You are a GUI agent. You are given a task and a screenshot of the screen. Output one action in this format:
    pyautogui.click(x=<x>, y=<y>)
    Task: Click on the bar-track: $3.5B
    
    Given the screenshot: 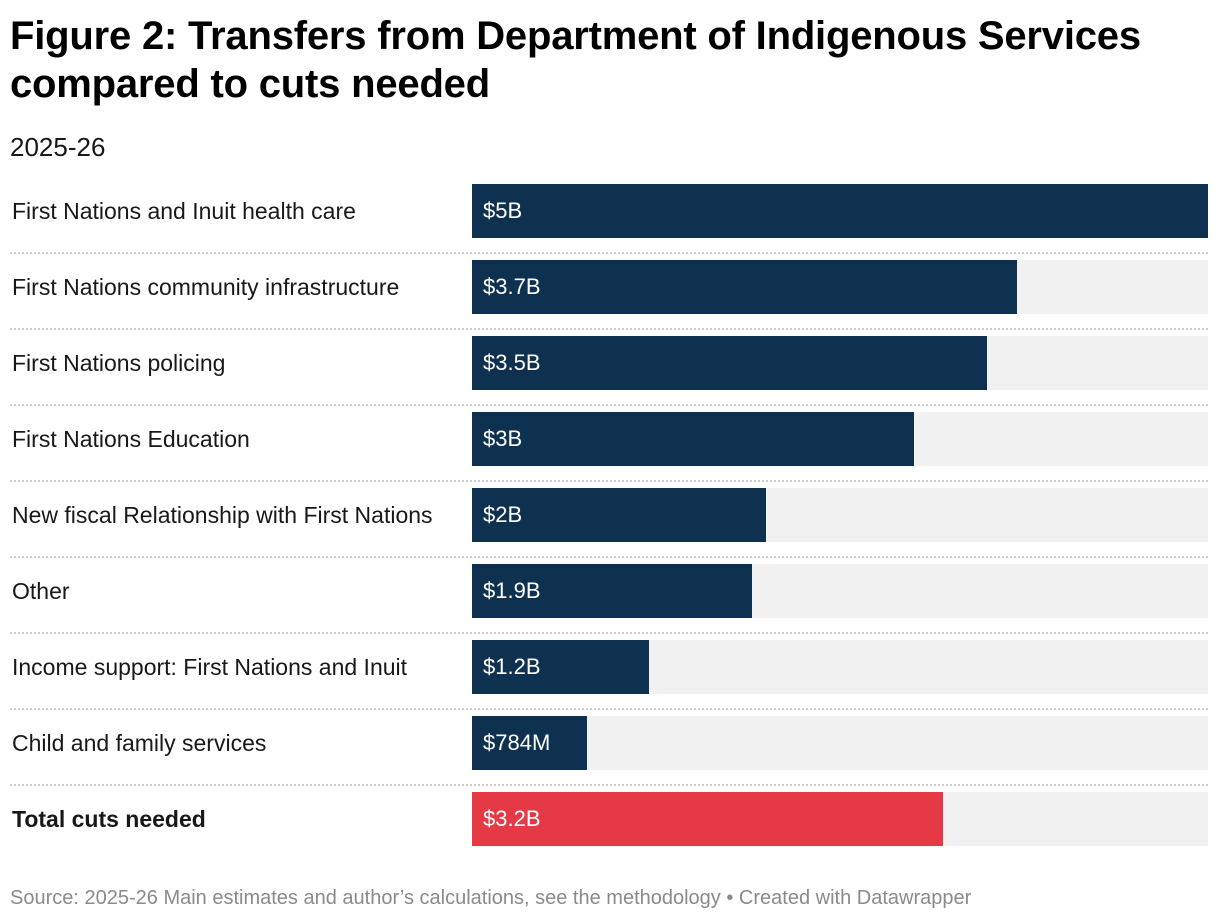 What is the action you would take?
    pyautogui.click(x=840, y=363)
    